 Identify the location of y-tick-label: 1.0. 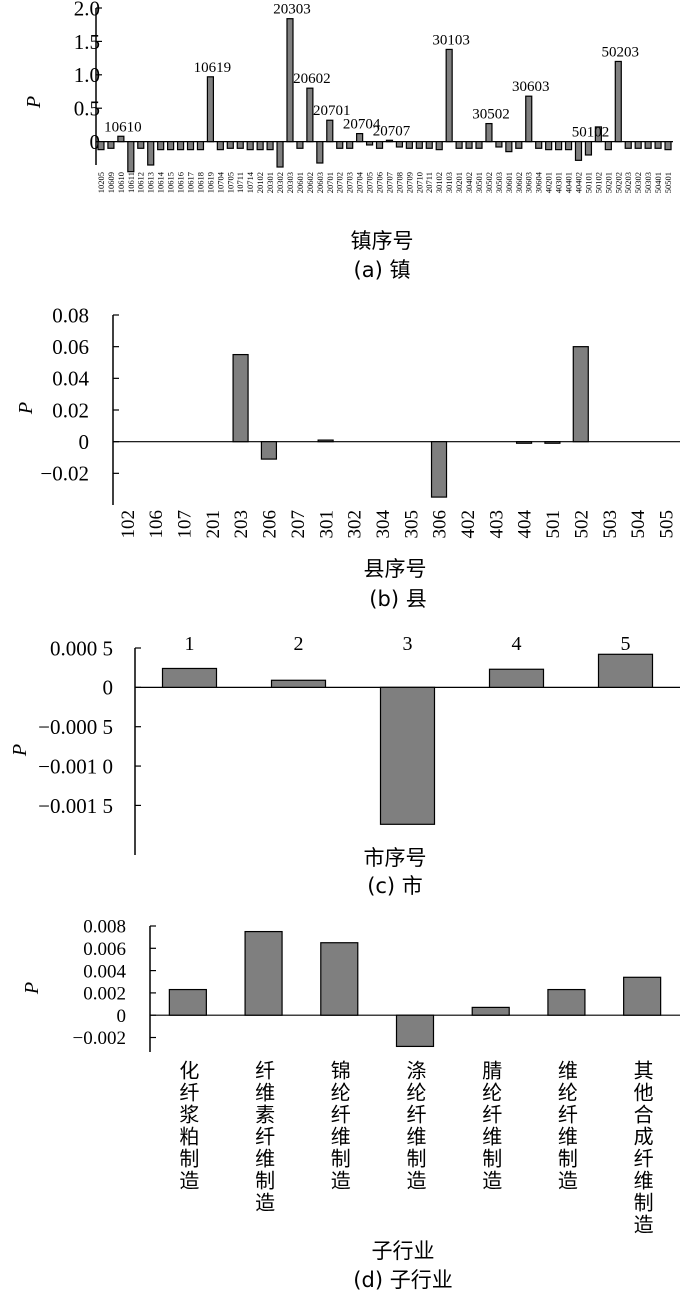
(87, 75).